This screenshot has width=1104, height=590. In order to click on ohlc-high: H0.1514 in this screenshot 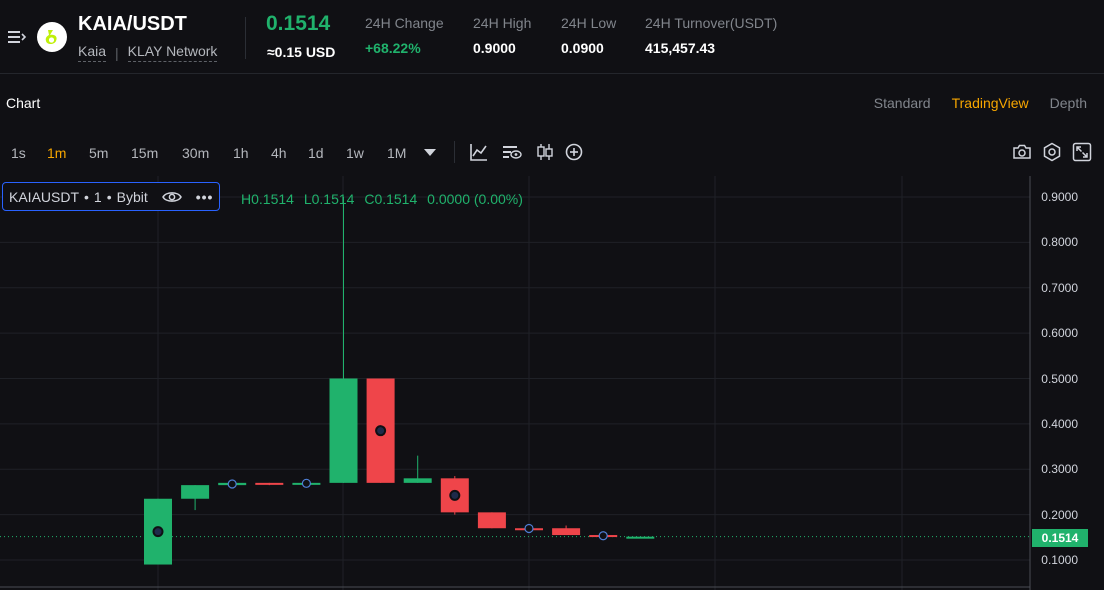, I will do `click(267, 199)`.